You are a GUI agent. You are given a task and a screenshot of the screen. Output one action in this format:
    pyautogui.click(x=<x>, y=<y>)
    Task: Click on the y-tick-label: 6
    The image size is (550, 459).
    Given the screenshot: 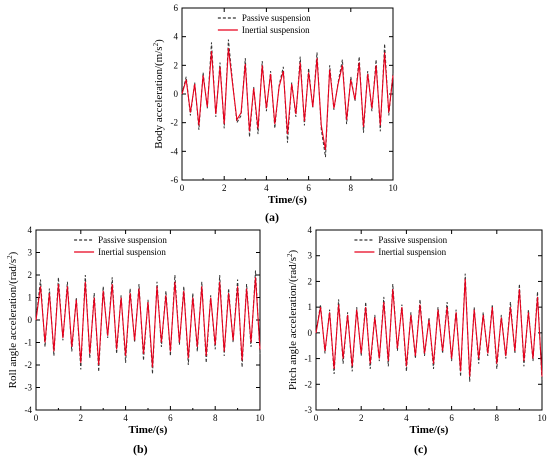 What is the action you would take?
    pyautogui.click(x=176, y=8)
    